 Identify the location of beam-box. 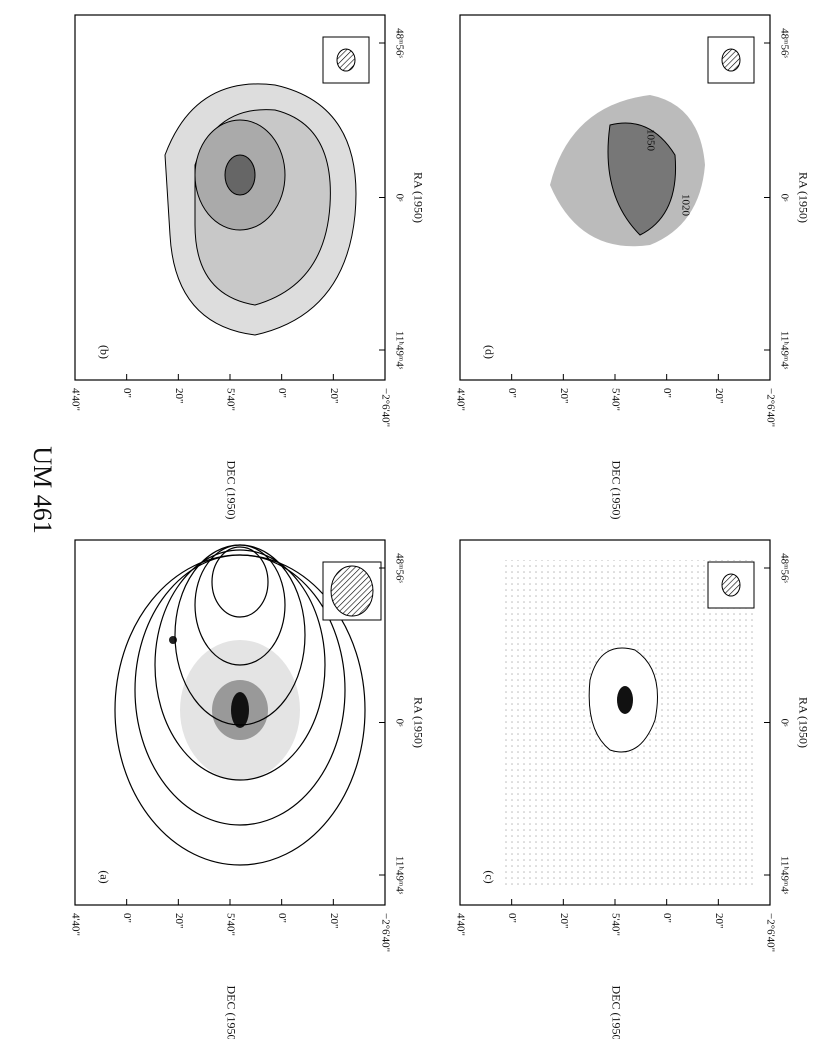
(346, 60).